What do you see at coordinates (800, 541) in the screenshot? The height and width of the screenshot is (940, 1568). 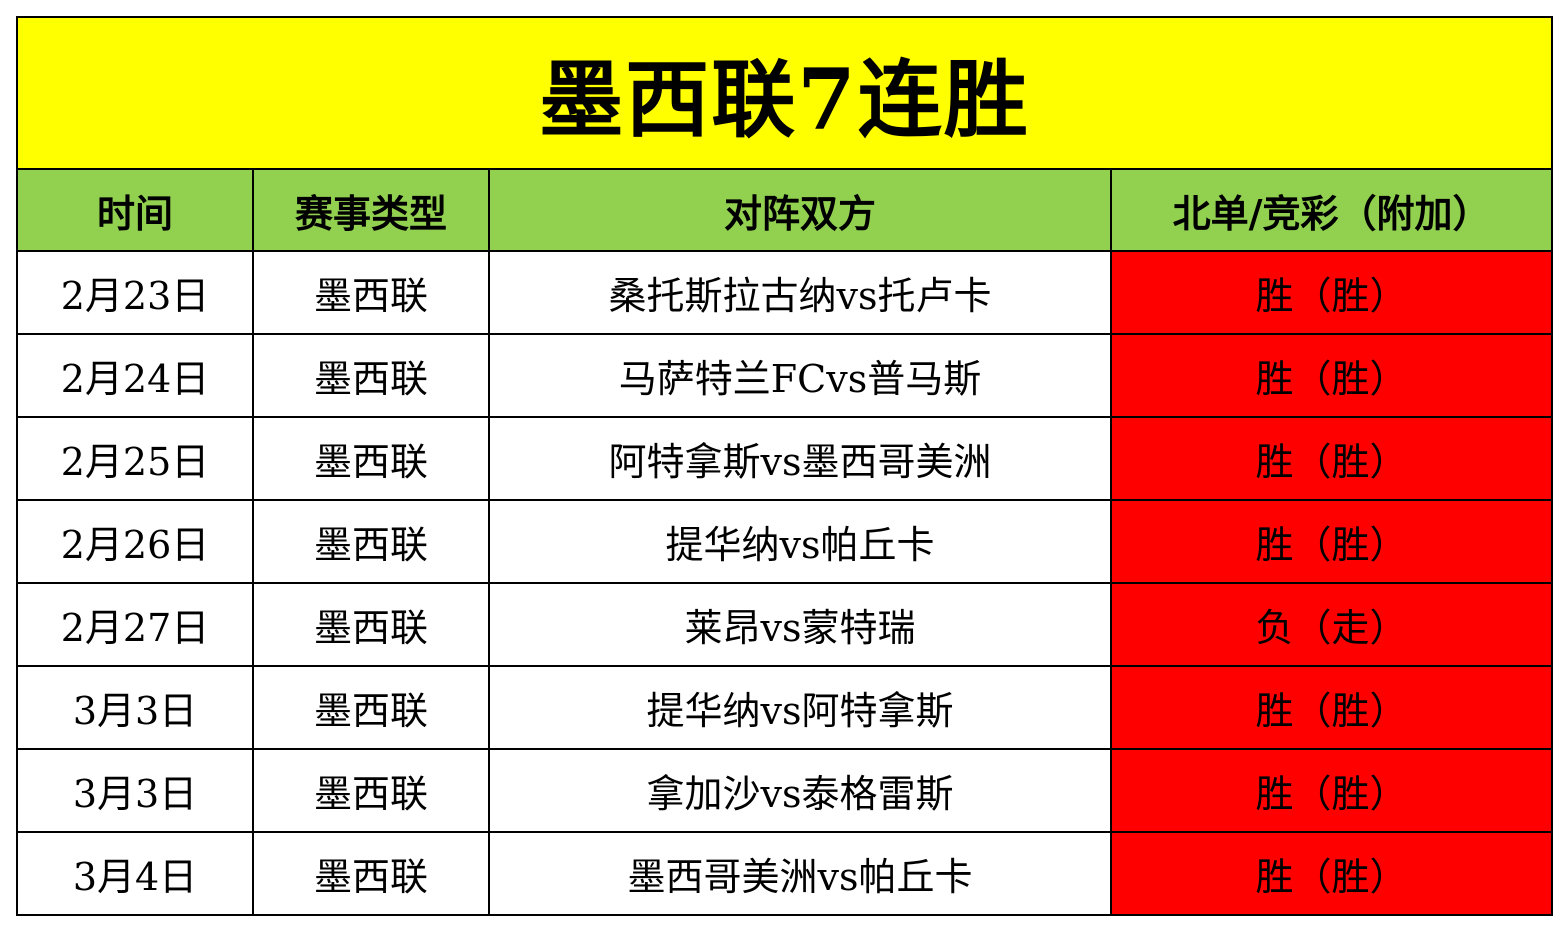 I see `cell-match: 提华纳vs帕丘卡` at bounding box center [800, 541].